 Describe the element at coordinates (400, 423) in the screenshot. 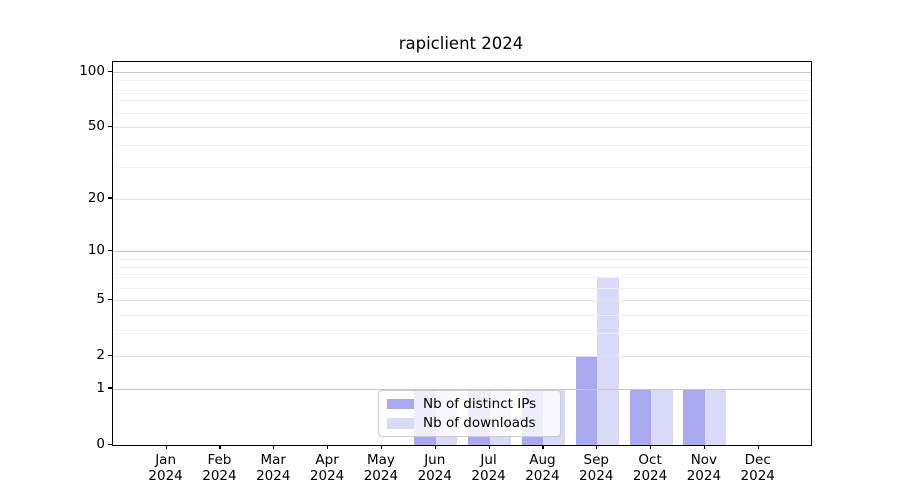

I see `legend-swatch-downloads` at that location.